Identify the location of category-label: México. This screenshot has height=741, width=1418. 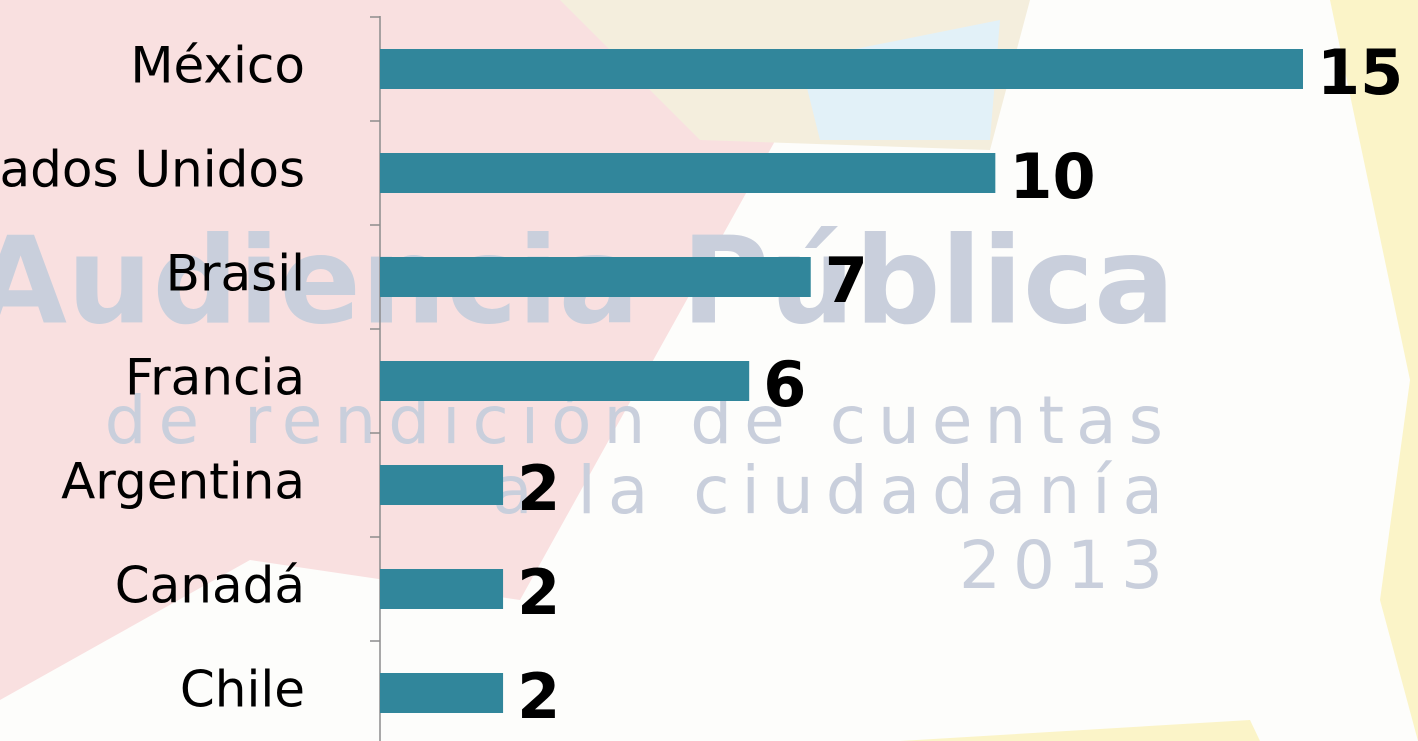
(217, 66).